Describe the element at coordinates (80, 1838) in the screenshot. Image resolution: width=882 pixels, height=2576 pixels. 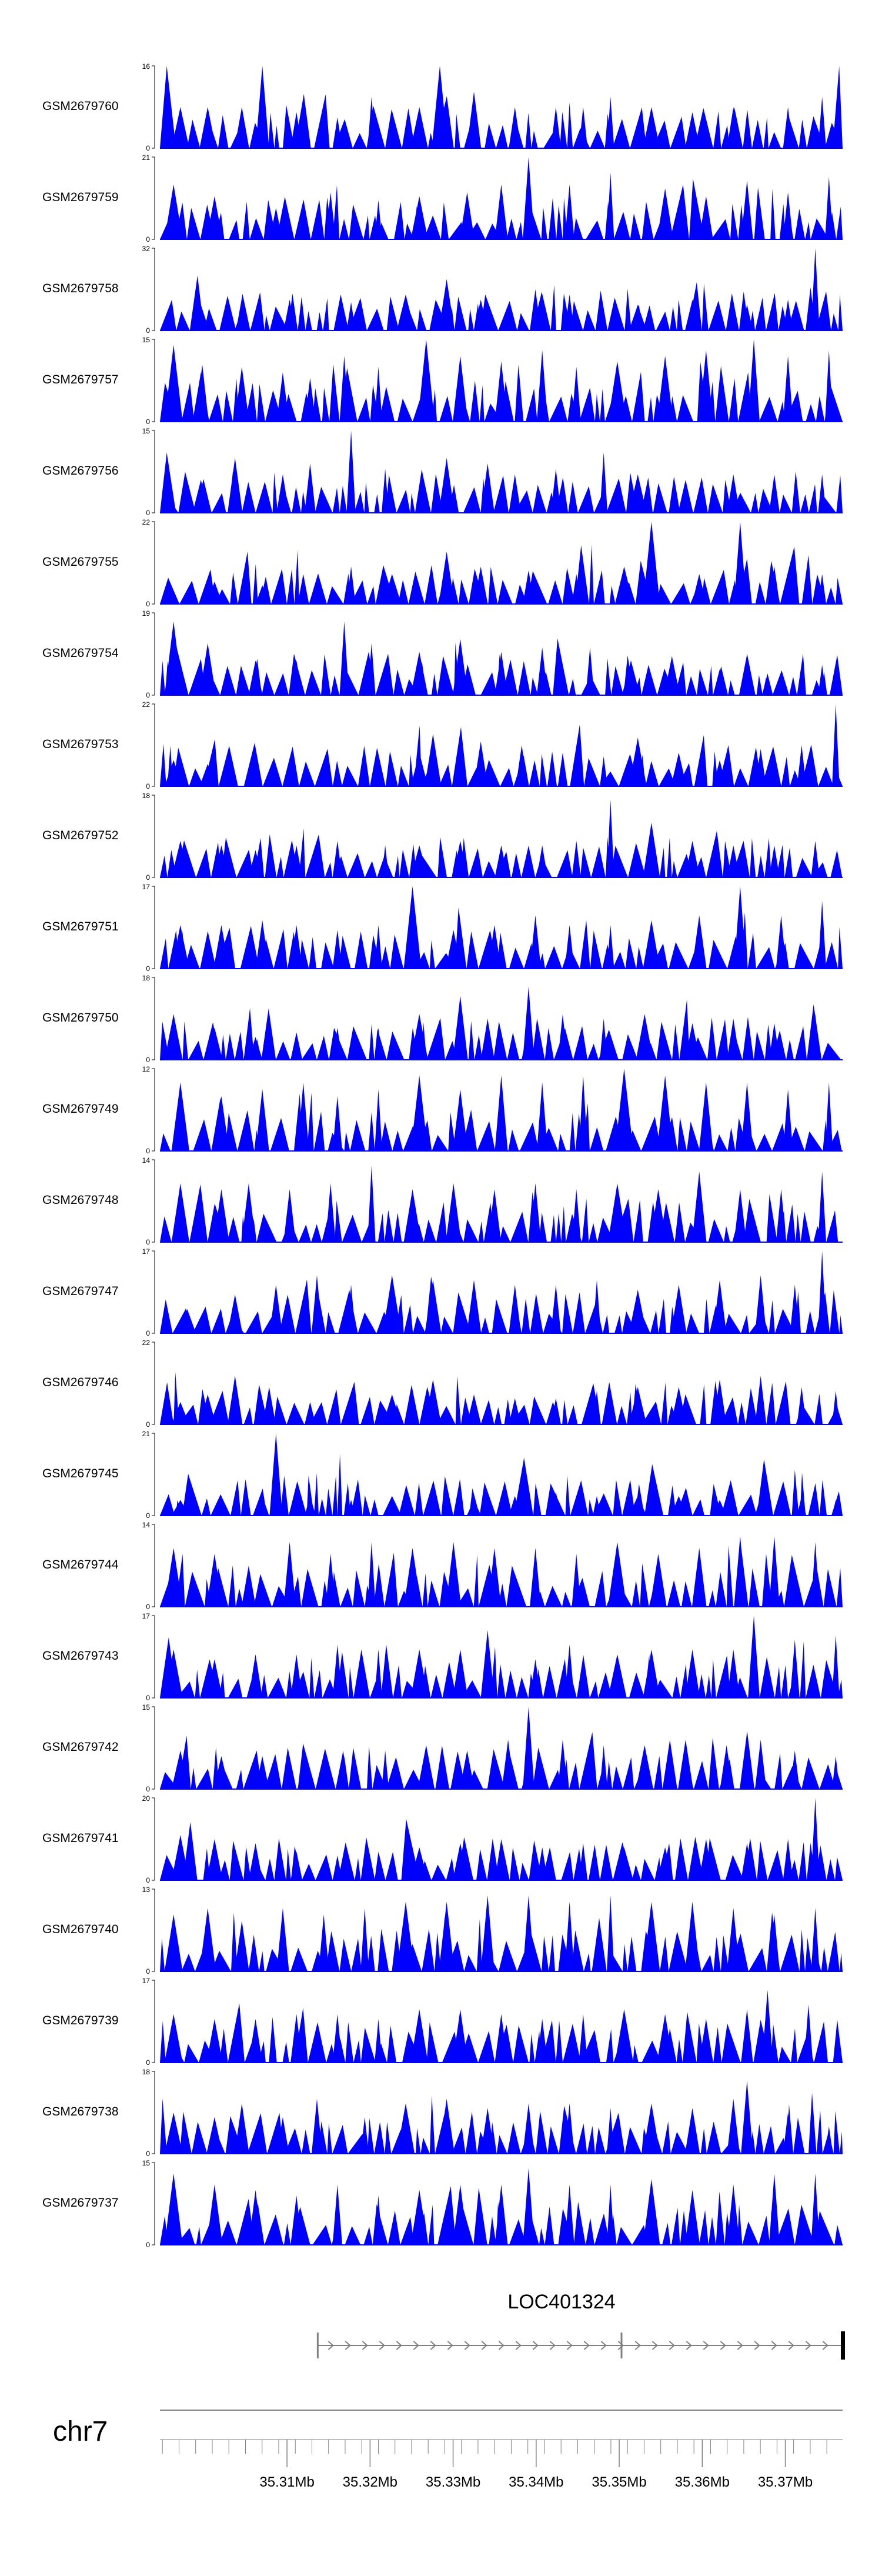
I see `track-label: GSM2679741` at that location.